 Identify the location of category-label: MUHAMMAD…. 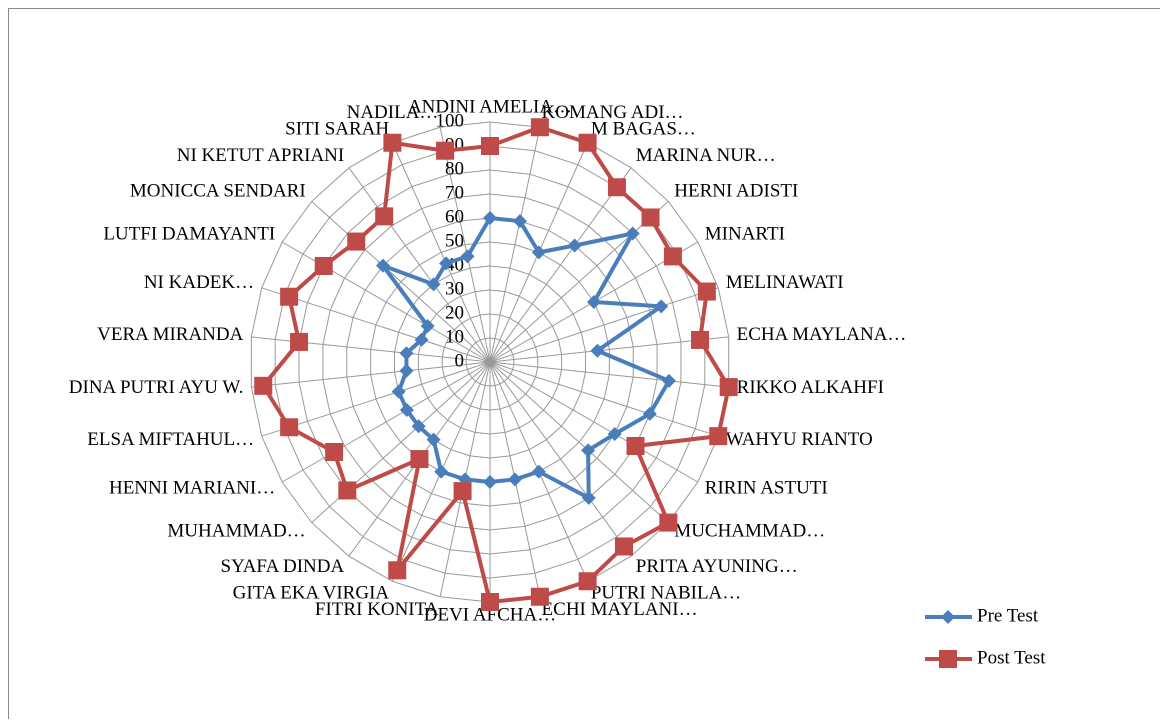
(236, 530).